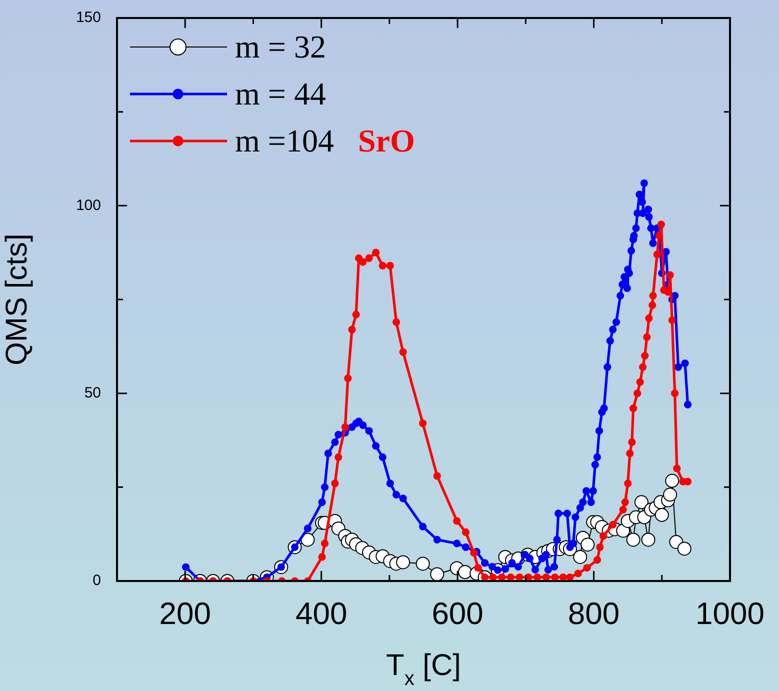 This screenshot has width=779, height=691. I want to click on y-tick-label: 50, so click(92, 393).